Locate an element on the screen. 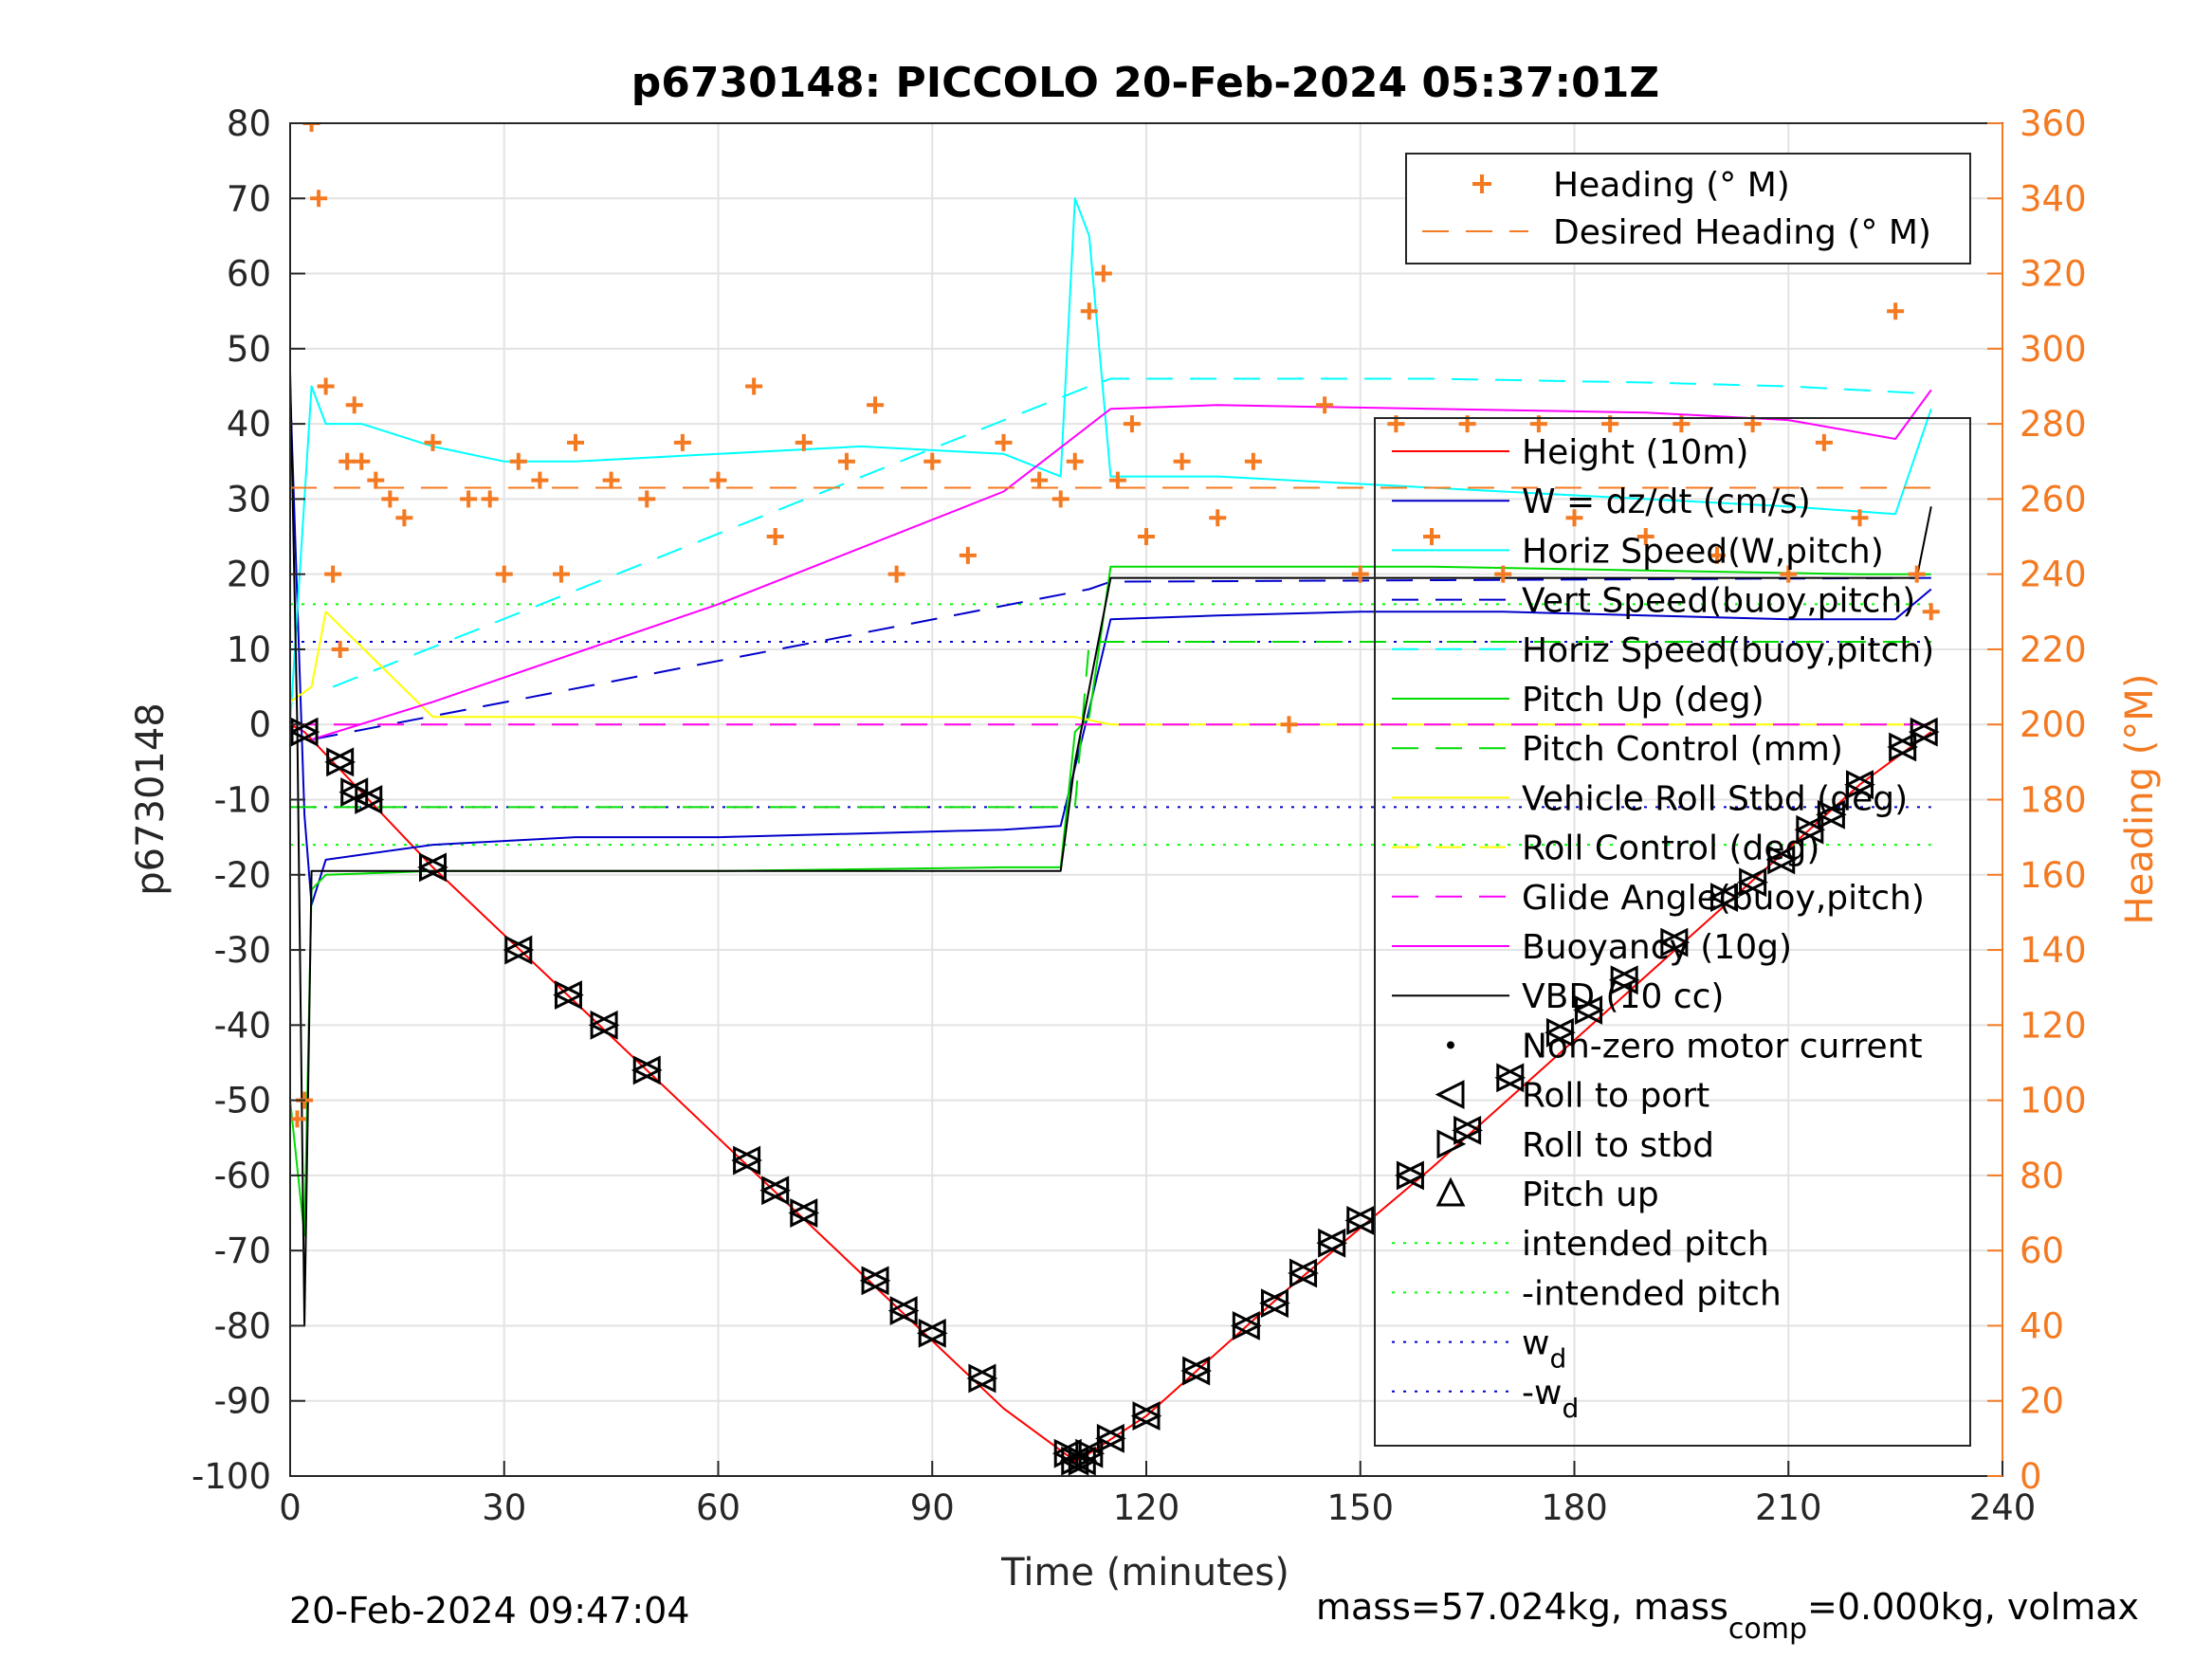 This screenshot has width=2212, height=1659. legend-label: Roll Control (deg) is located at coordinates (1670, 849).